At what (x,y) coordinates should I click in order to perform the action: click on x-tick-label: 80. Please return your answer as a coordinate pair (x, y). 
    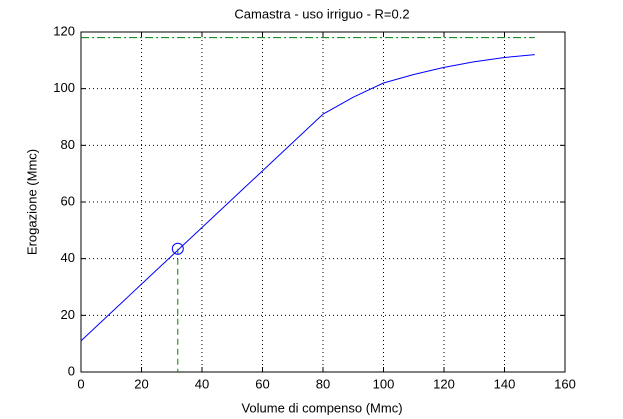
    Looking at the image, I should click on (323, 383).